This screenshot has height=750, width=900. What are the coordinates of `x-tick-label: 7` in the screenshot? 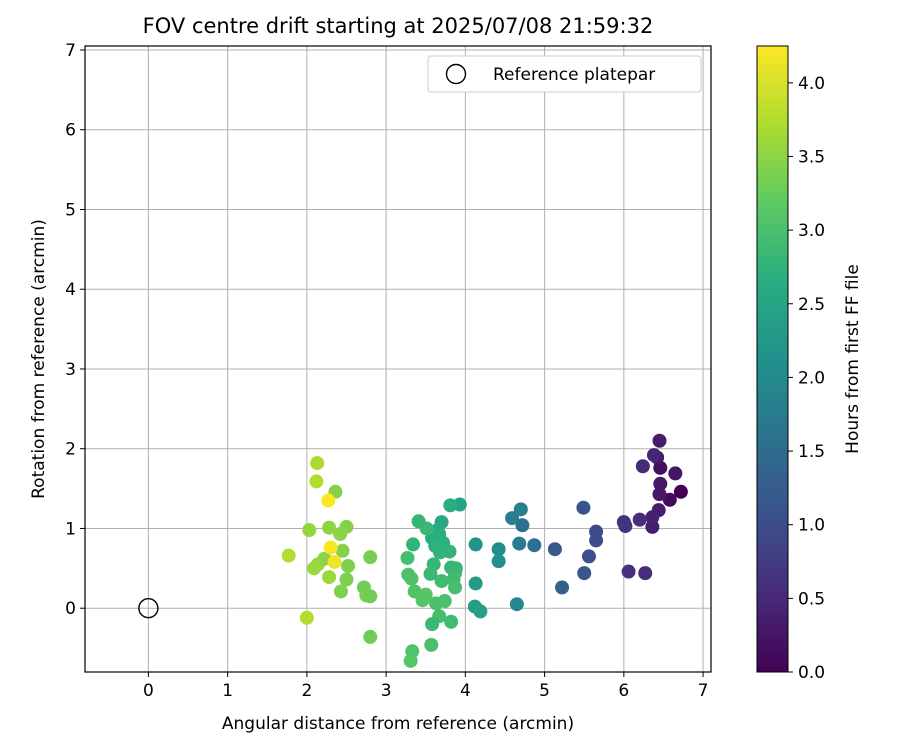 It's located at (703, 691).